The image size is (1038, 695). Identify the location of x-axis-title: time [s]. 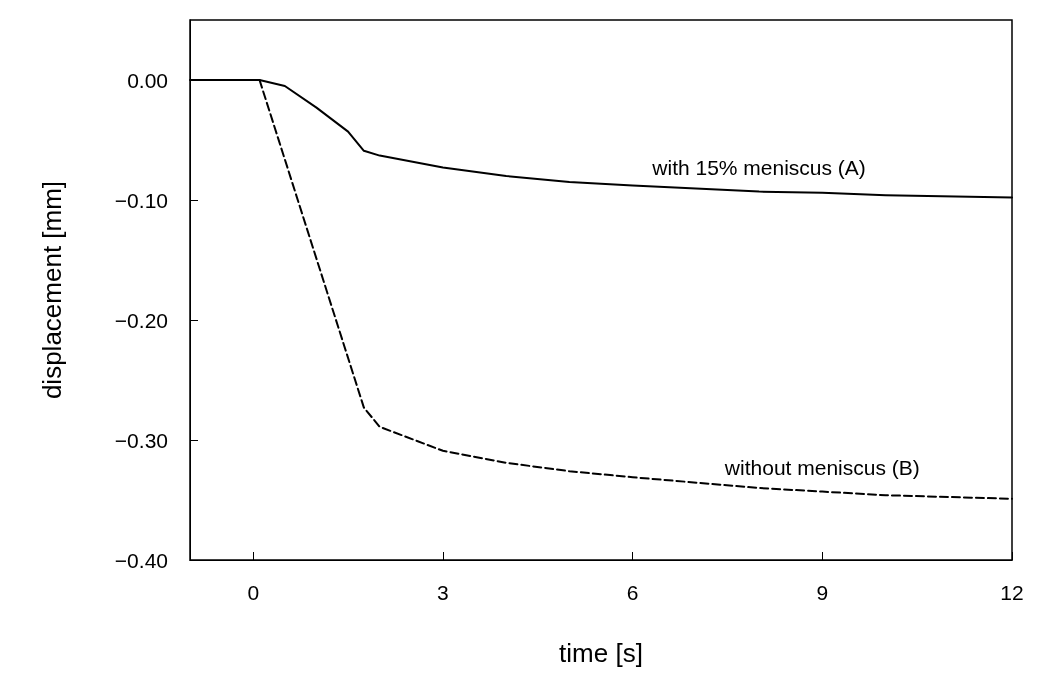
(601, 653).